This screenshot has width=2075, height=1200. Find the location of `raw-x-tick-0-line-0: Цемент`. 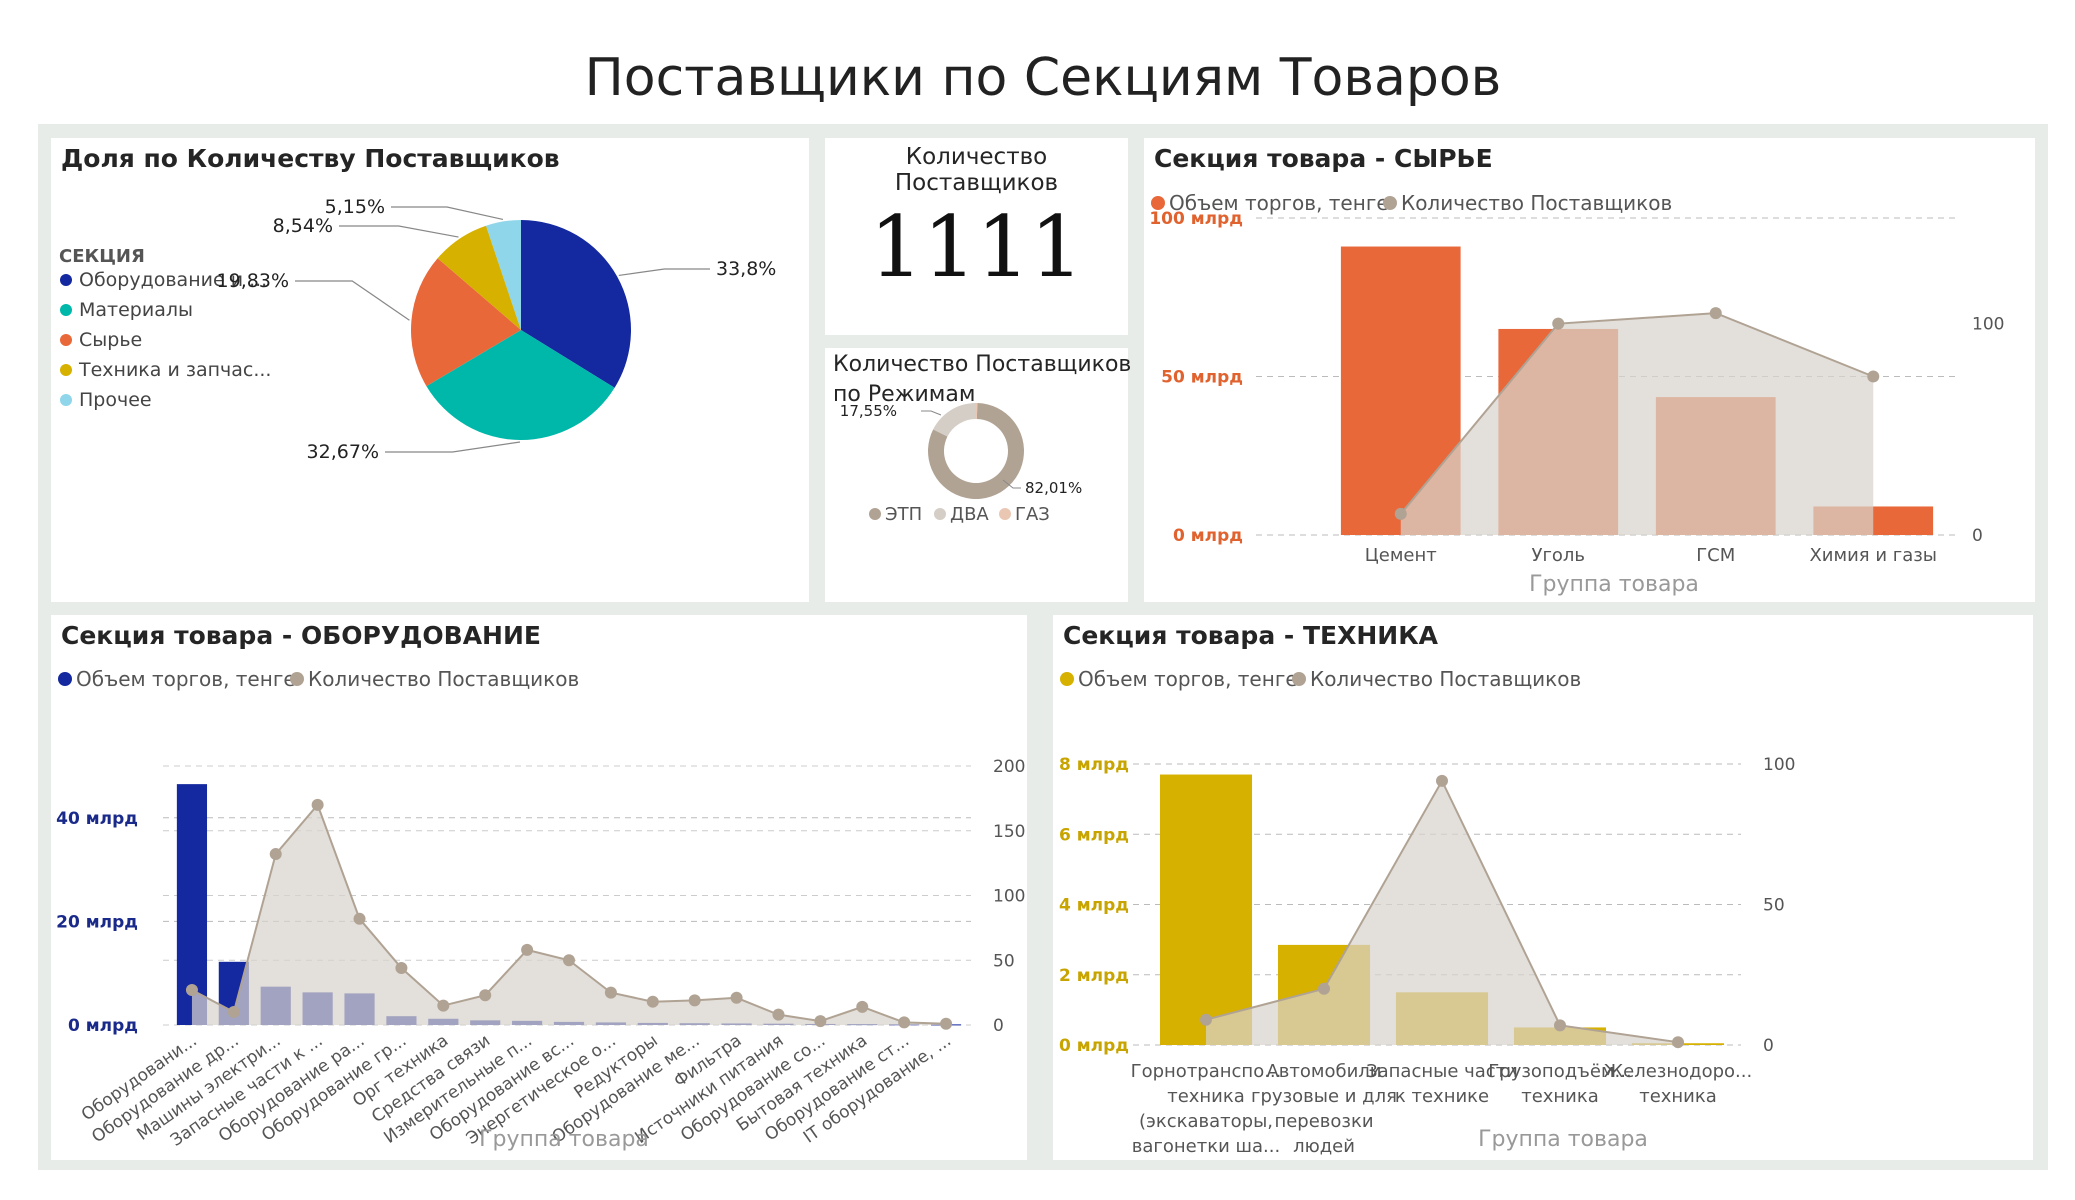

raw-x-tick-0-line-0: Цемент is located at coordinates (1401, 555).